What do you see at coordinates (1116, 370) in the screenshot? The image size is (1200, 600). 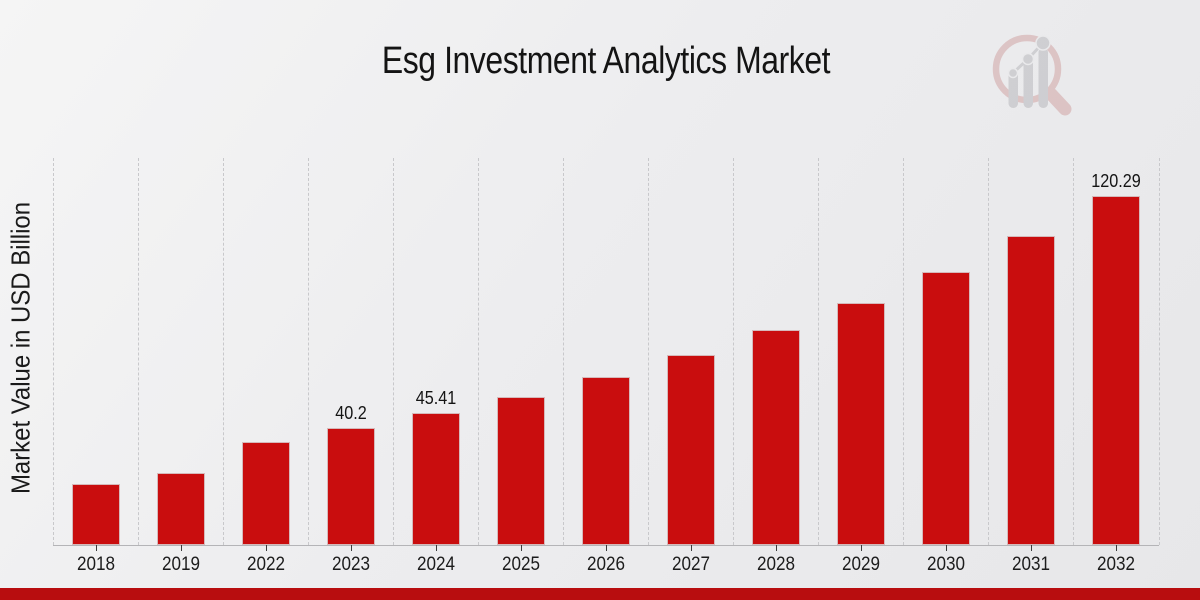 I see `bar-2032` at bounding box center [1116, 370].